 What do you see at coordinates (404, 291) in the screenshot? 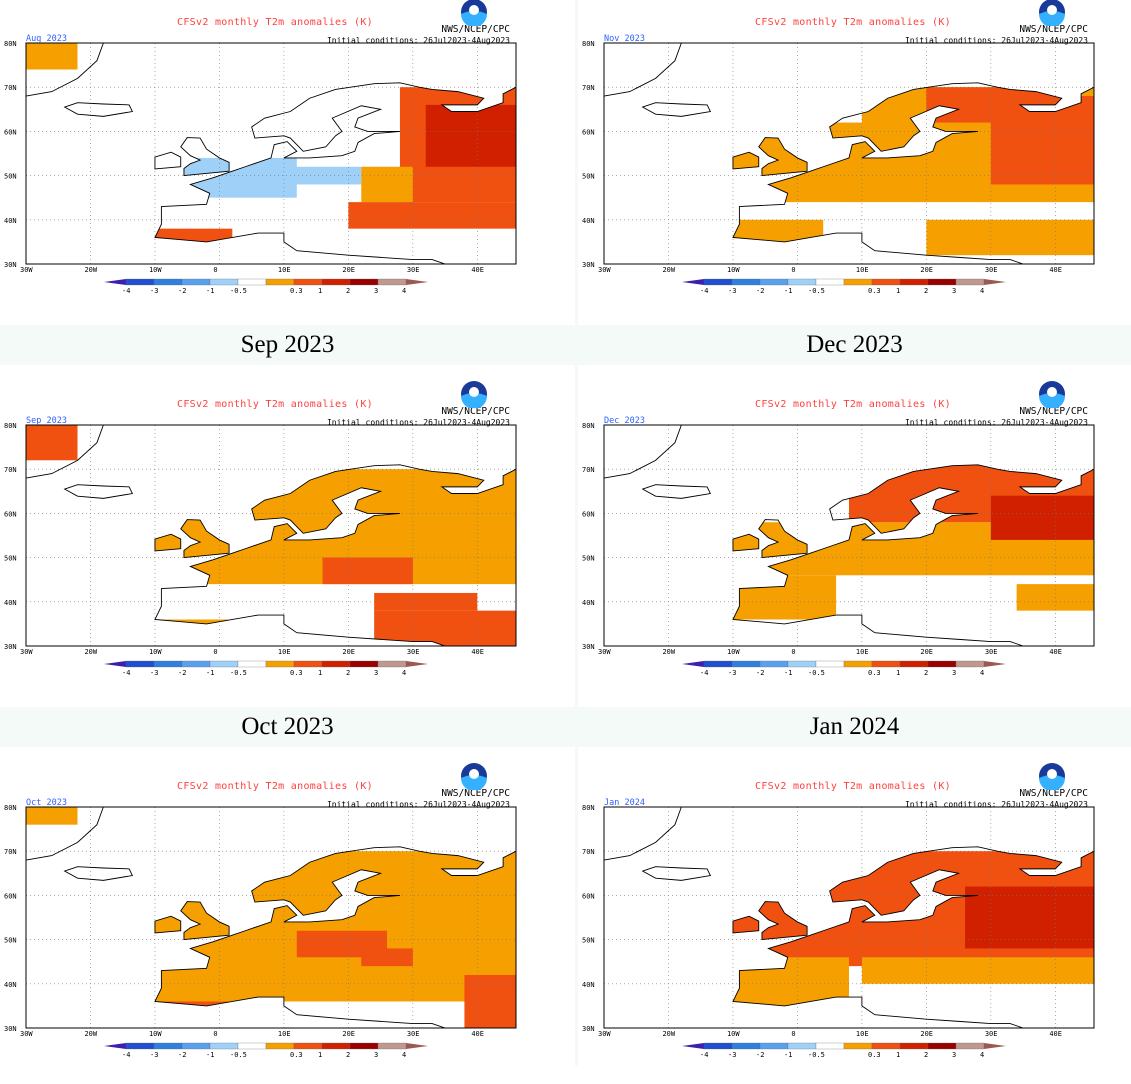
I see `colorbar-tick-label: 4` at bounding box center [404, 291].